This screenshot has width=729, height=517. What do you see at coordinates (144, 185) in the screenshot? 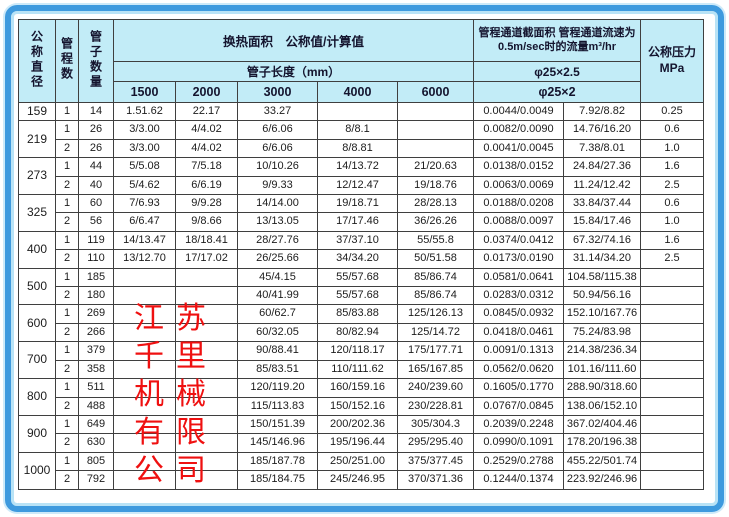
I see `cell-len-1500: 5/4.62` at bounding box center [144, 185].